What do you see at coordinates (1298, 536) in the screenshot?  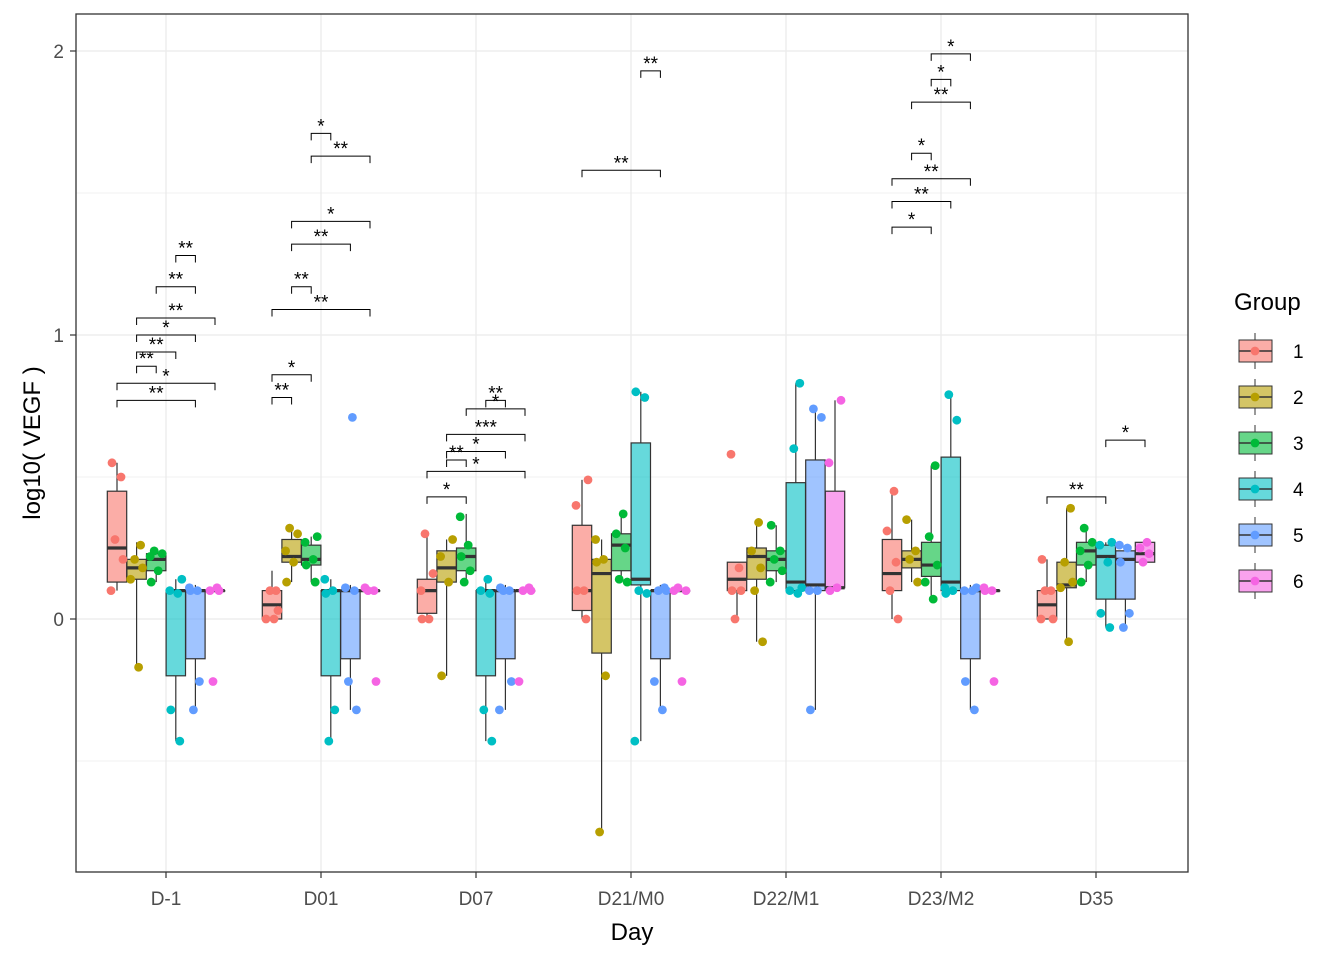 I see `legend-label: 5` at bounding box center [1298, 536].